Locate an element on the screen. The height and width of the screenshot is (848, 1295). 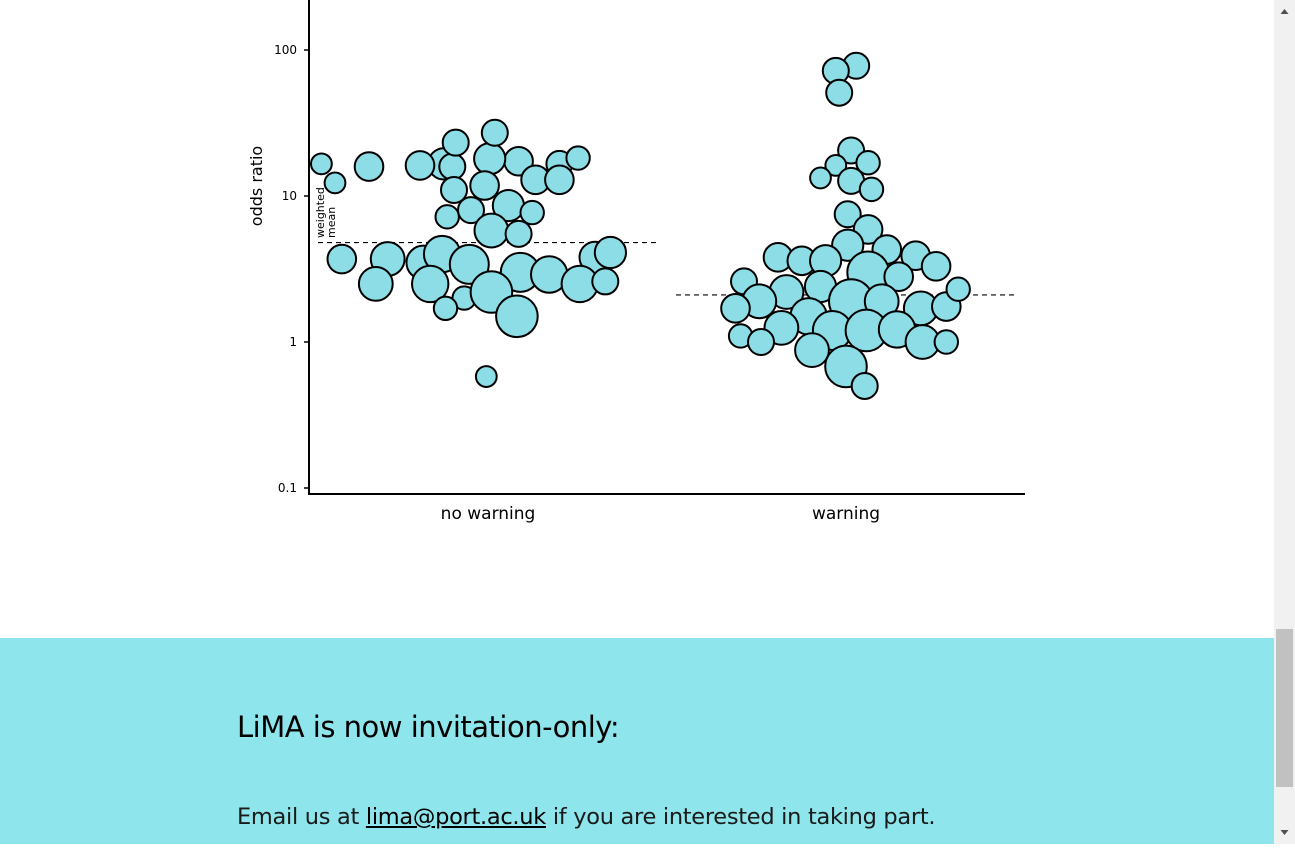
email-link: lima@port.ac.uk is located at coordinates (455, 817).